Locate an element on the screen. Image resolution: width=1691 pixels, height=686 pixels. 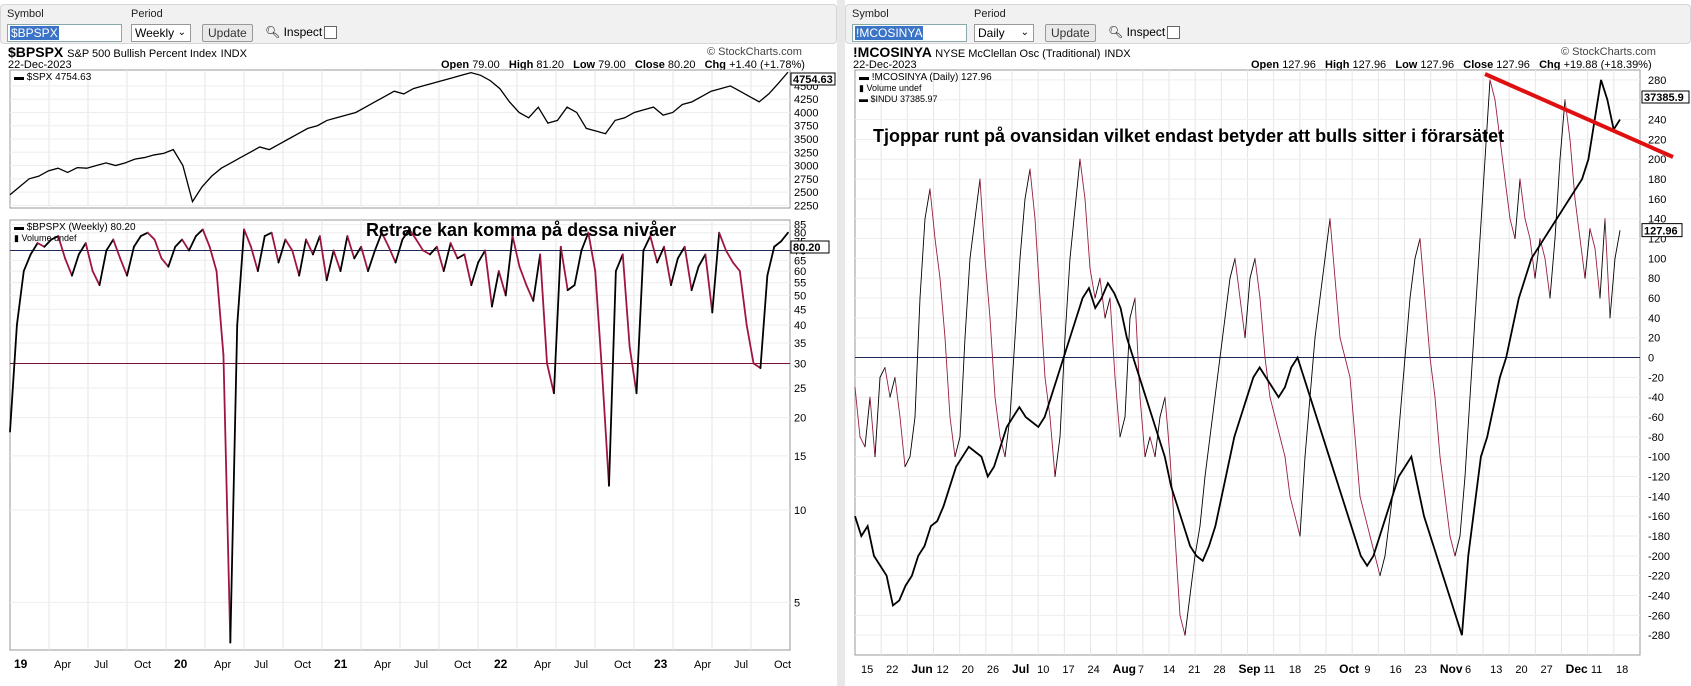
symbol-input: $BPSPX is located at coordinates (64, 33).